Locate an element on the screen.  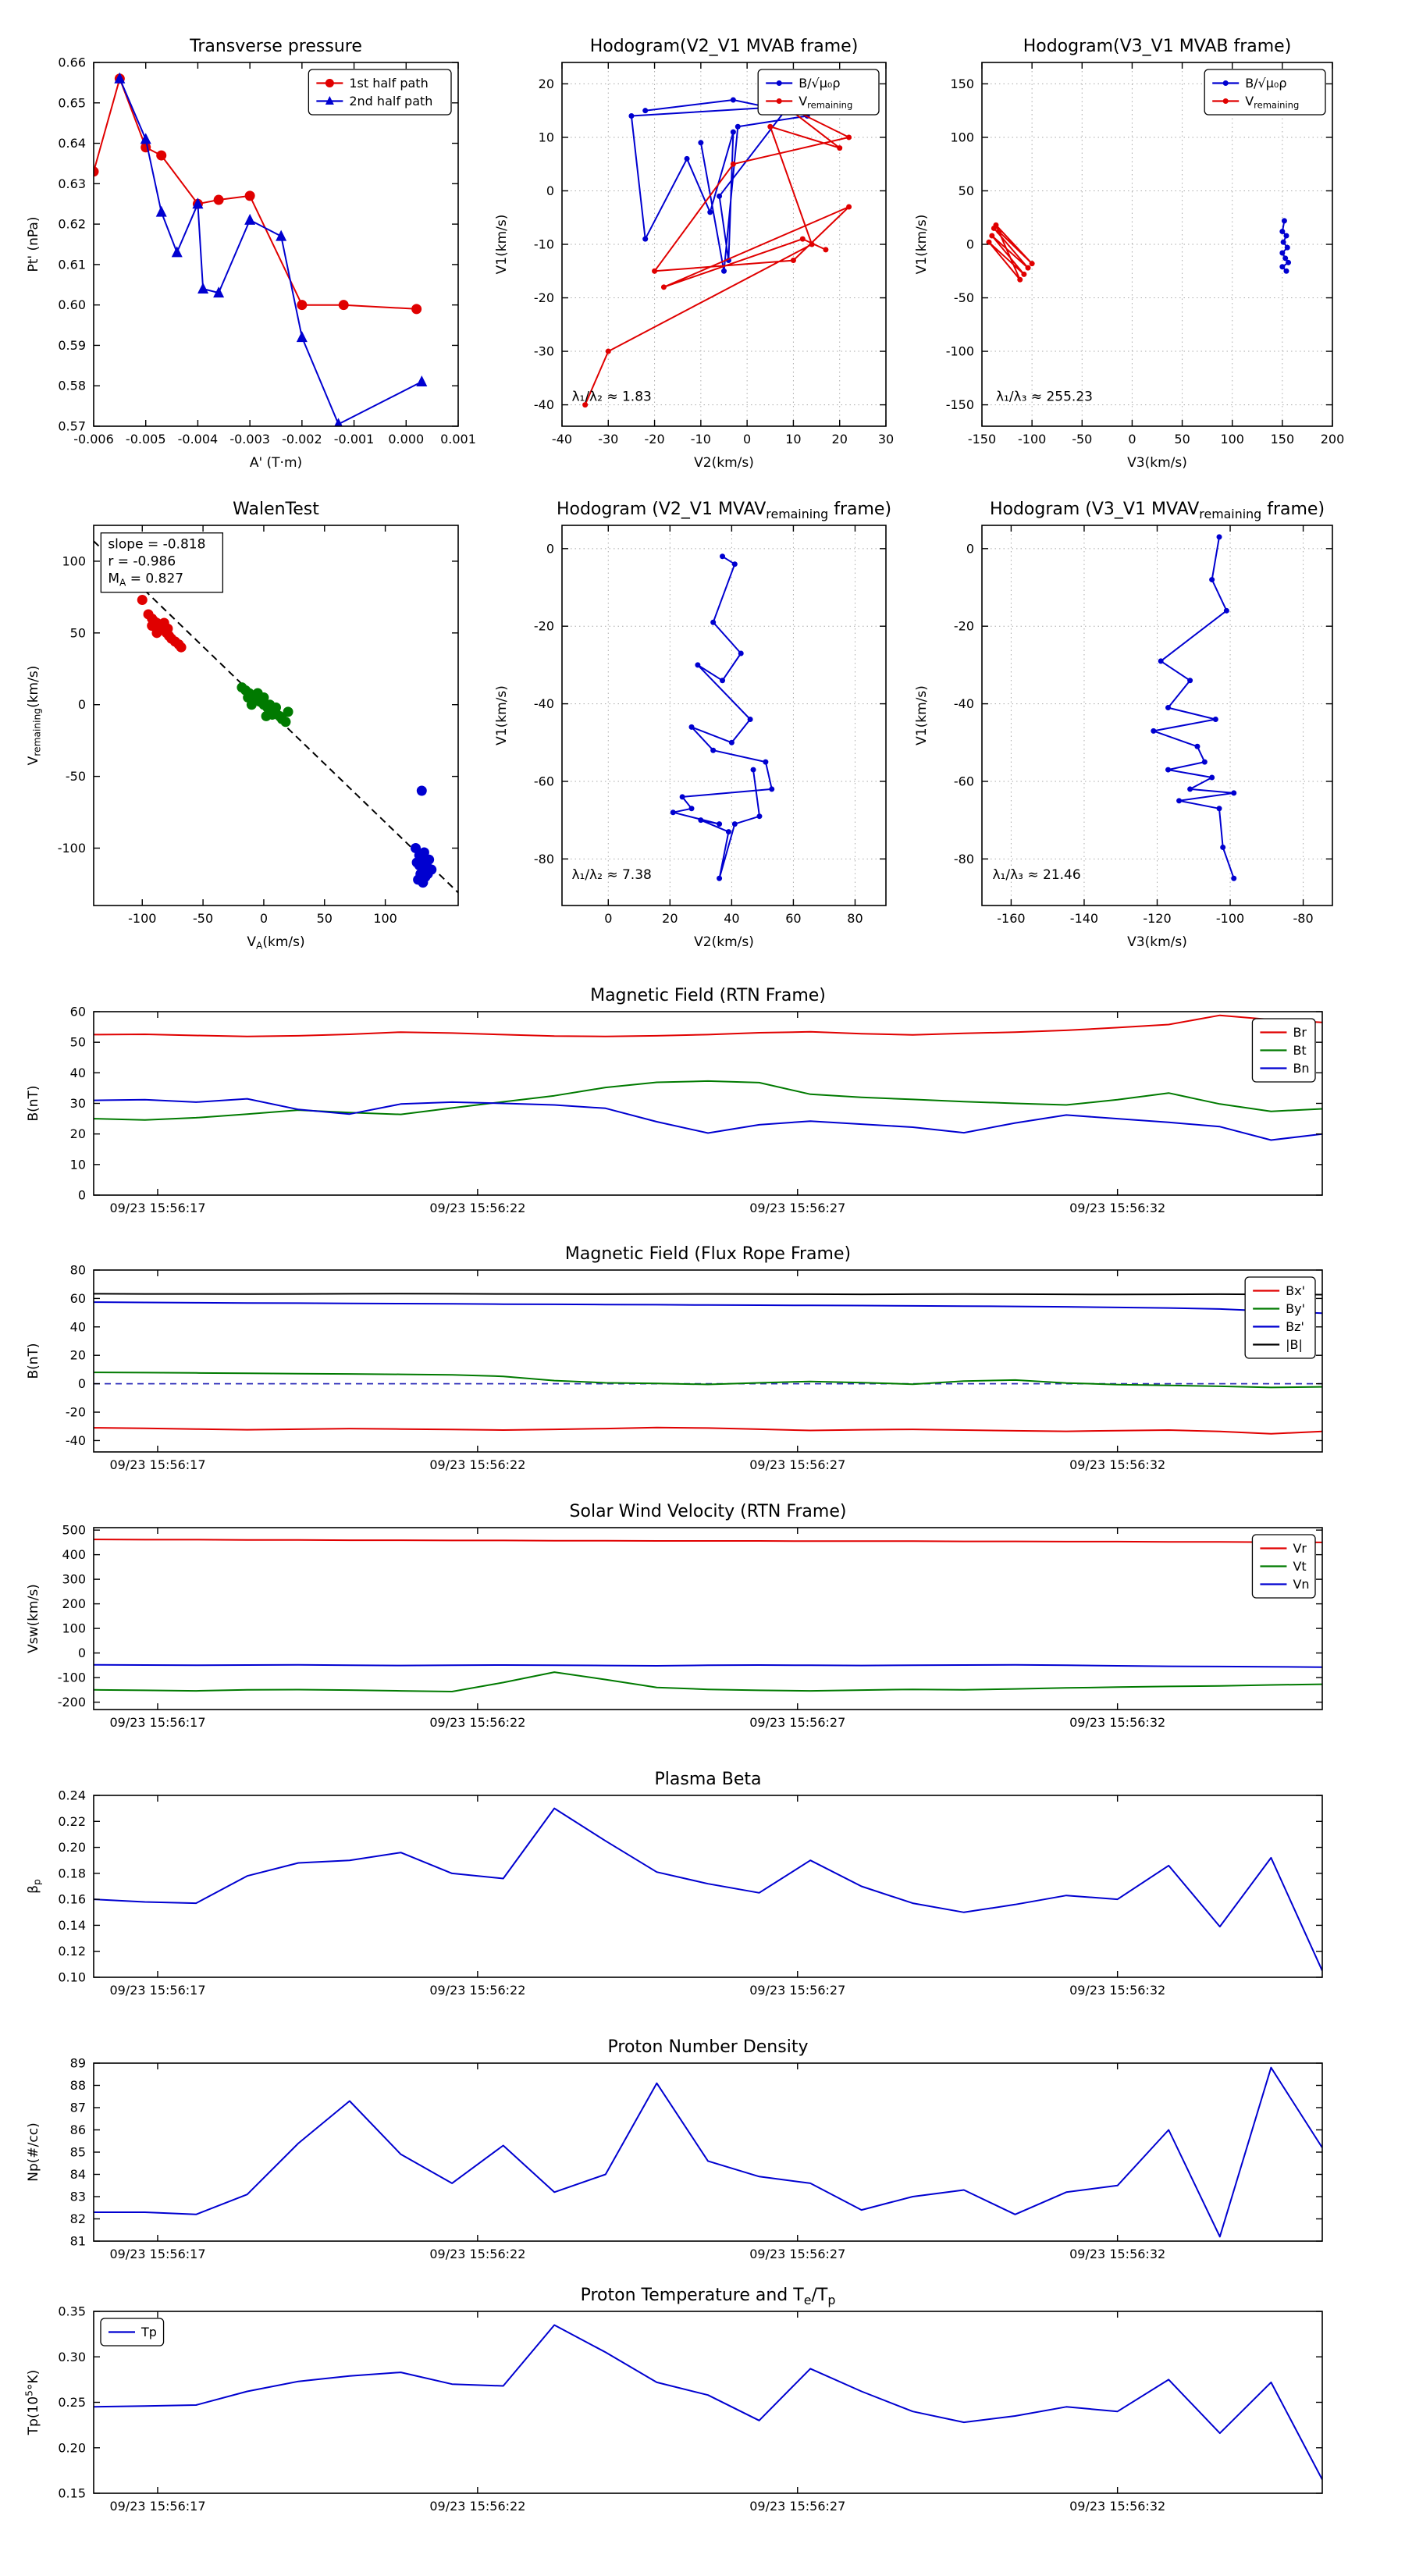
svg-text: 84 is located at coordinates (78, 2174).